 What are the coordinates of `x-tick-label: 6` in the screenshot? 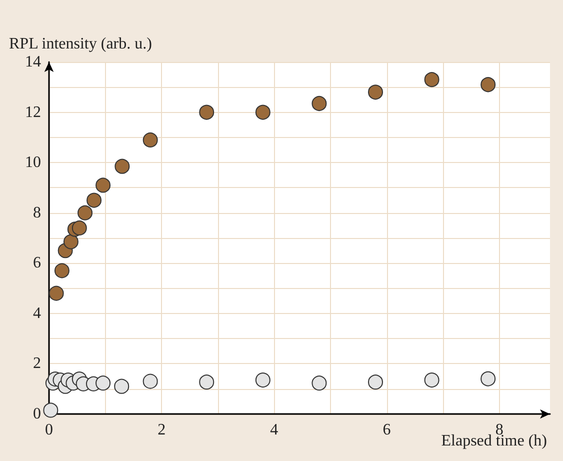 It's located at (386, 430).